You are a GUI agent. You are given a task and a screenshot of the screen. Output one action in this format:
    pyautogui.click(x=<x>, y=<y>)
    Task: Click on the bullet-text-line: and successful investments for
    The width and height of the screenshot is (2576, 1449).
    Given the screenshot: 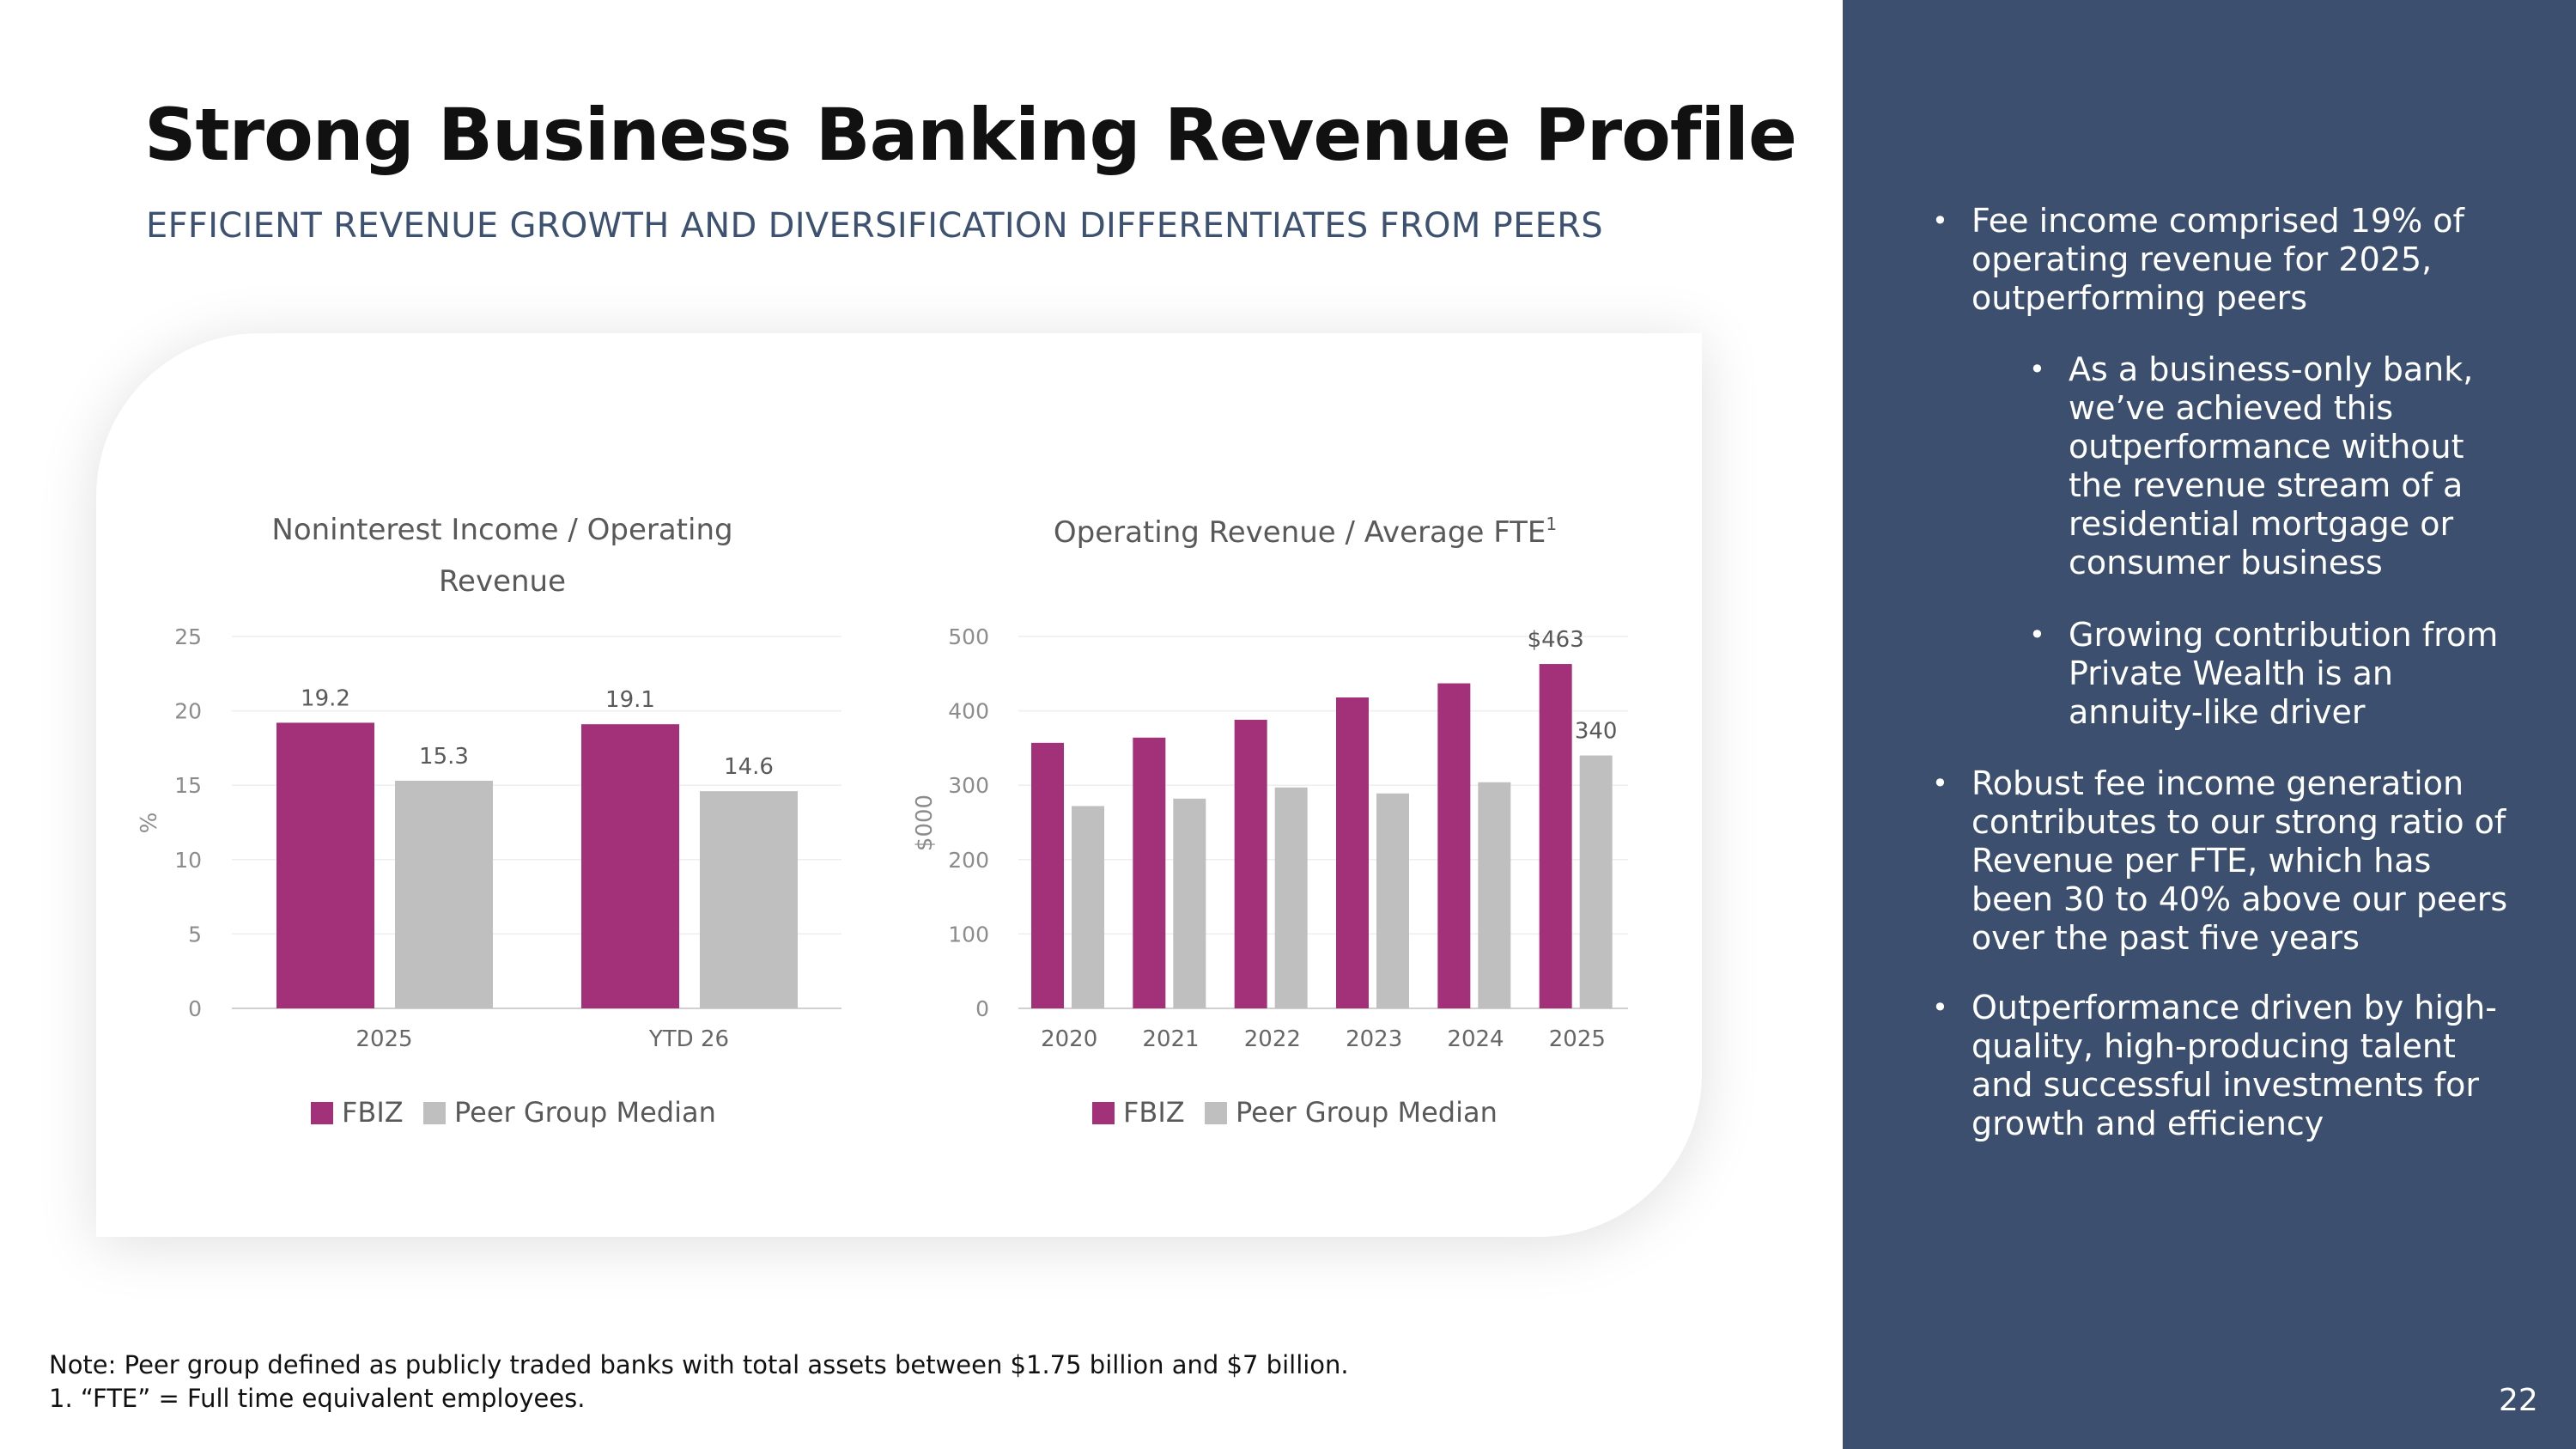 What is the action you would take?
    pyautogui.click(x=2225, y=1085)
    